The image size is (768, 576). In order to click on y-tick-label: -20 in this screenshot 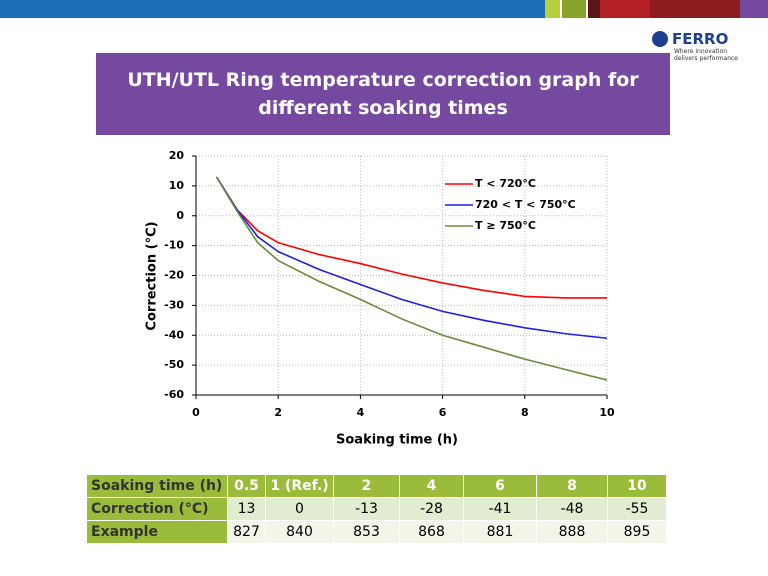, I will do `click(174, 275)`.